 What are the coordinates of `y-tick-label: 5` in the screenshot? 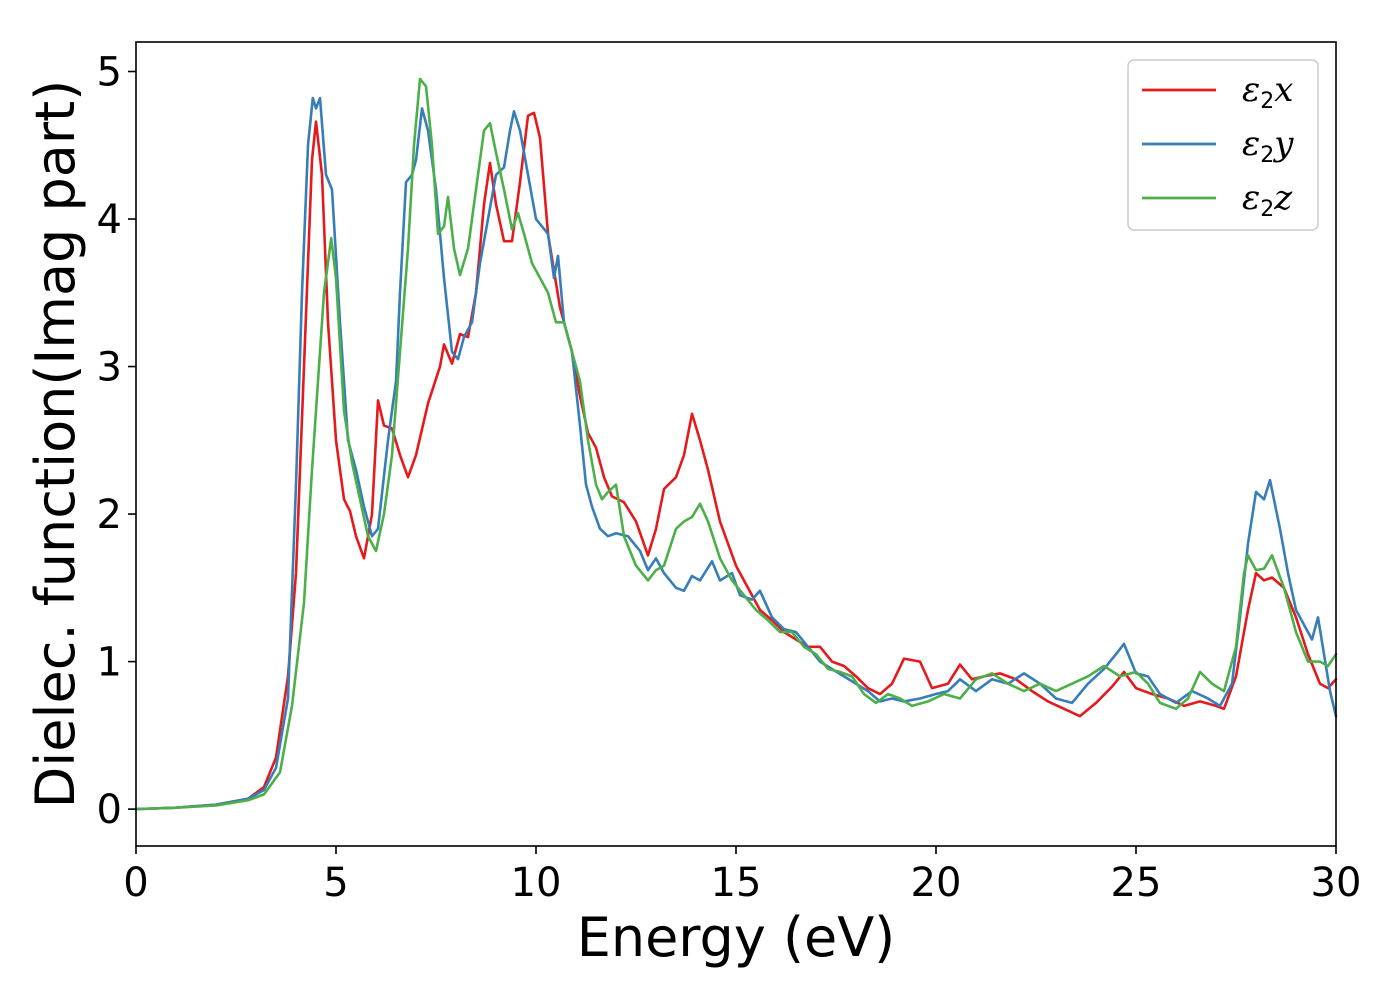 It's located at (109, 73).